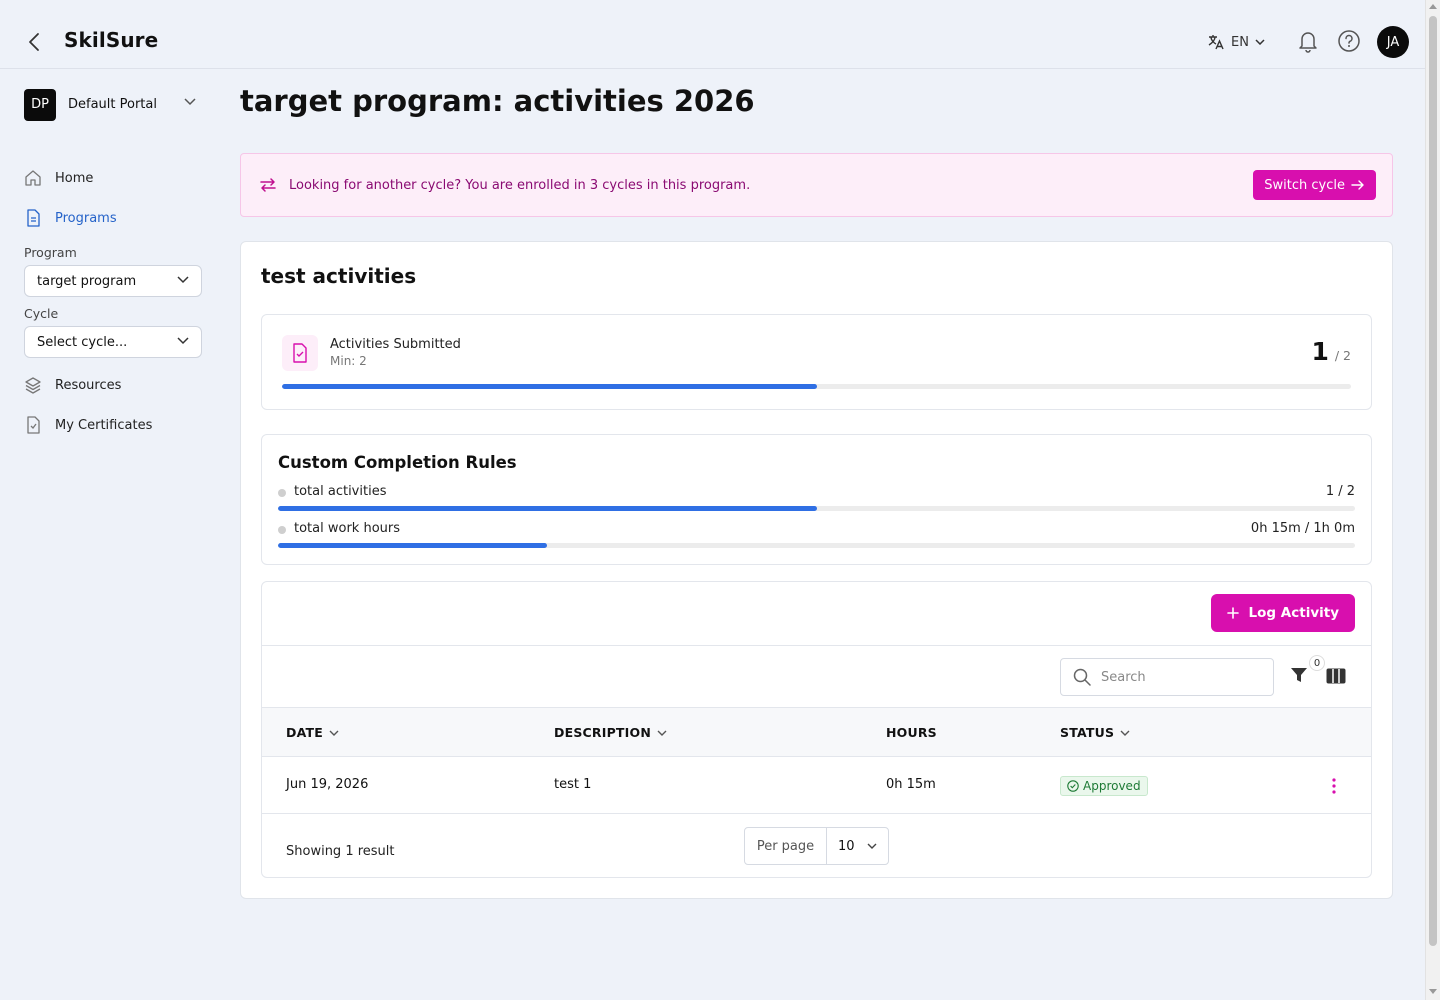  I want to click on rule-value: 1 / 2, so click(1340, 491).